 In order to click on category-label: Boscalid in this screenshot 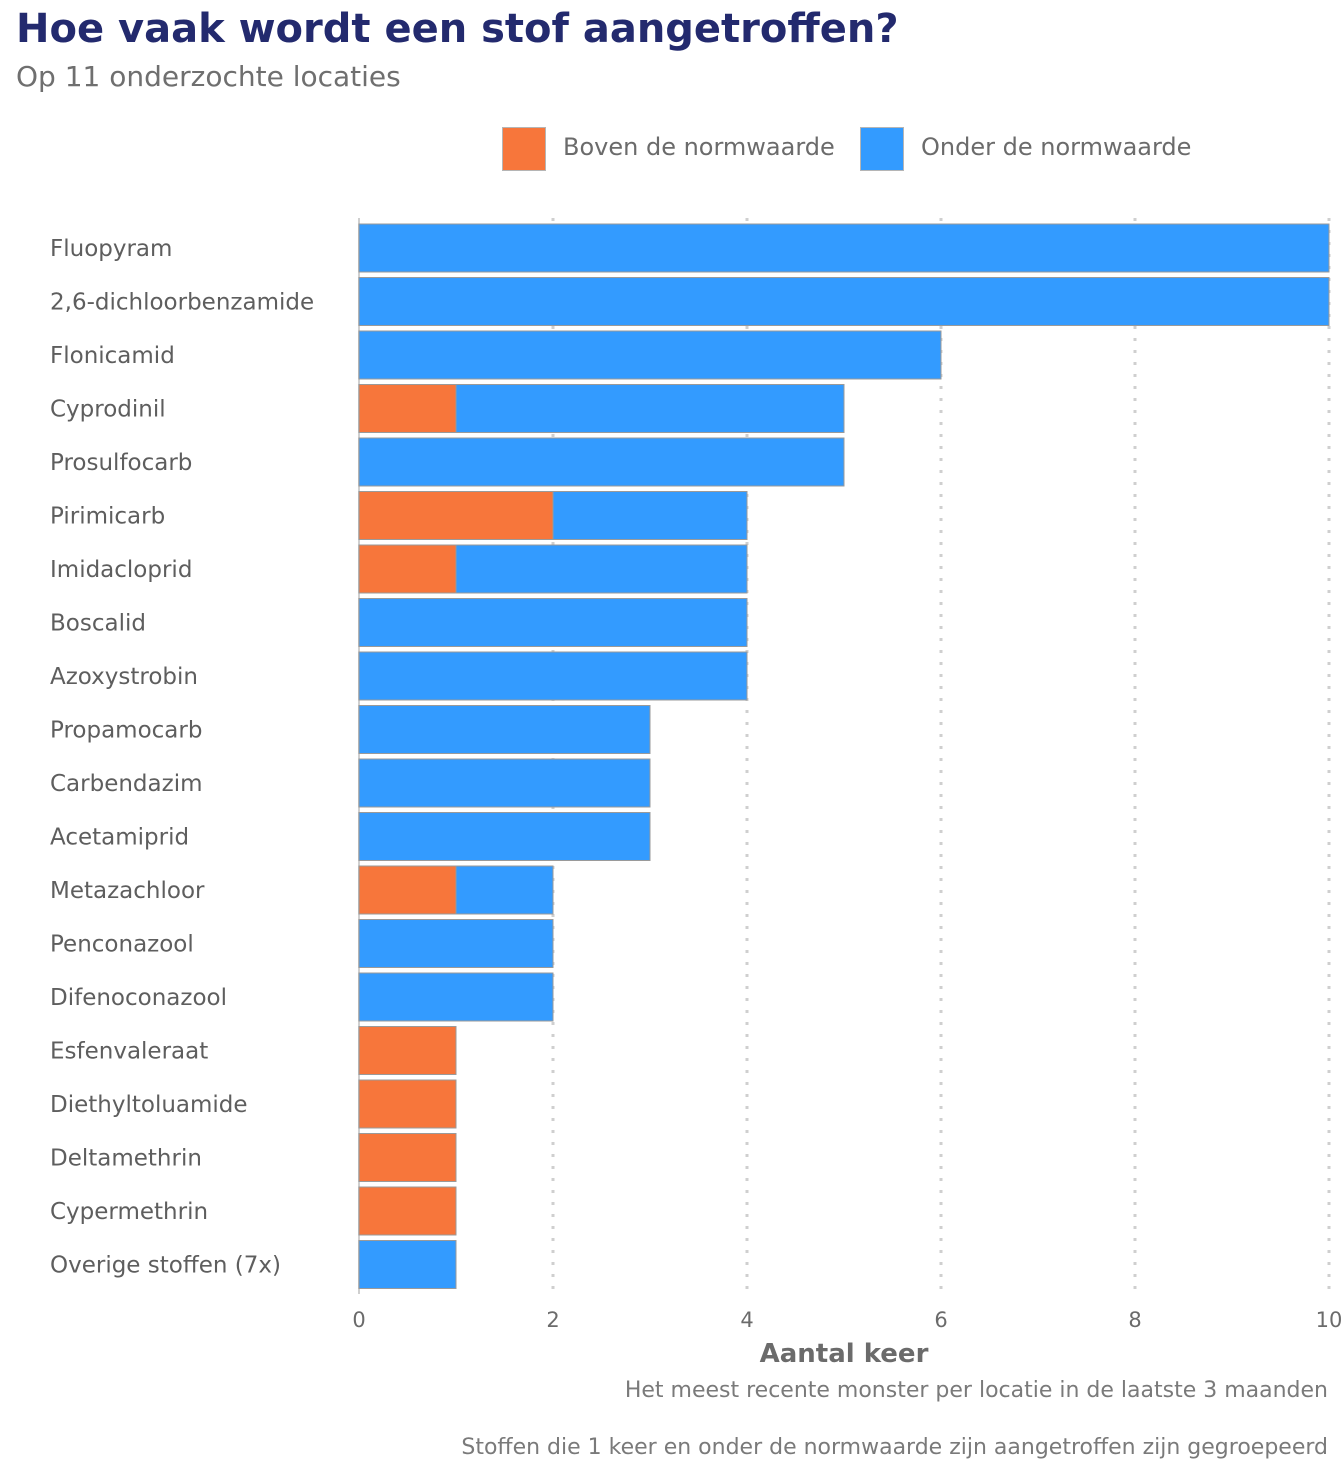, I will do `click(98, 624)`.